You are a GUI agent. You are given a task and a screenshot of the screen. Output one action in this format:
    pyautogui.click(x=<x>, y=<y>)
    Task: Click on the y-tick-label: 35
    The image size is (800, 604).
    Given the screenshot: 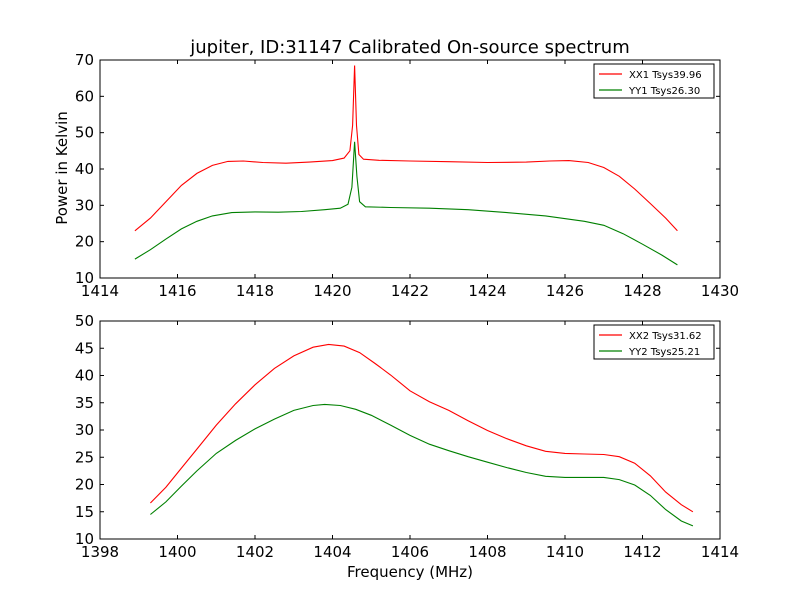 What is the action you would take?
    pyautogui.click(x=84, y=403)
    